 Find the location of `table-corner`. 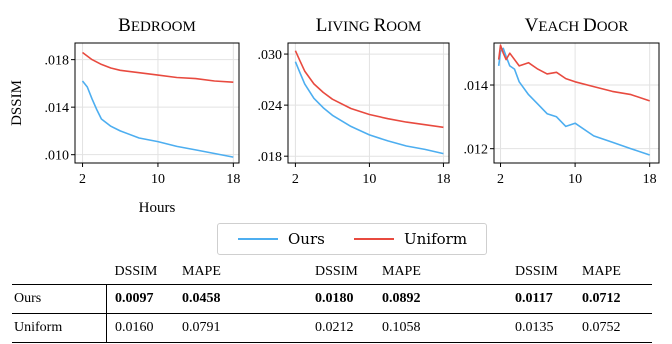

table-corner is located at coordinates (59, 272).